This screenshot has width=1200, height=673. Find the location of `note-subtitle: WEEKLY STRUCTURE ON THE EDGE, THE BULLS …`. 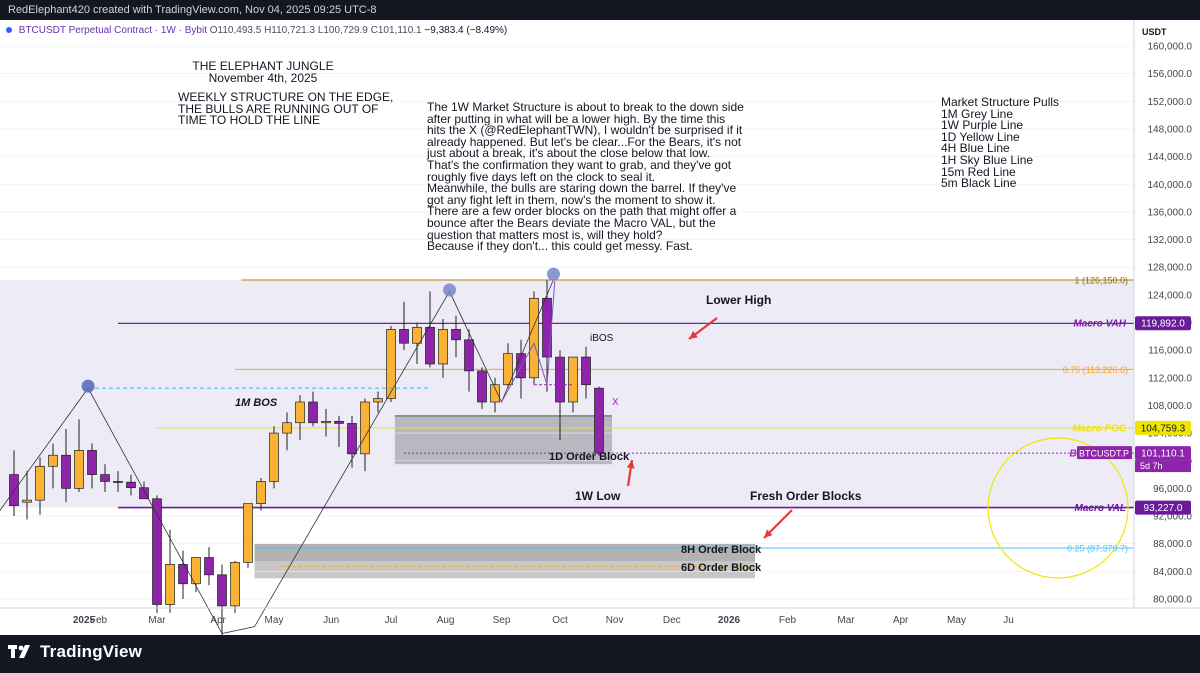

note-subtitle: WEEKLY STRUCTURE ON THE EDGE, THE BULLS … is located at coordinates (286, 109).